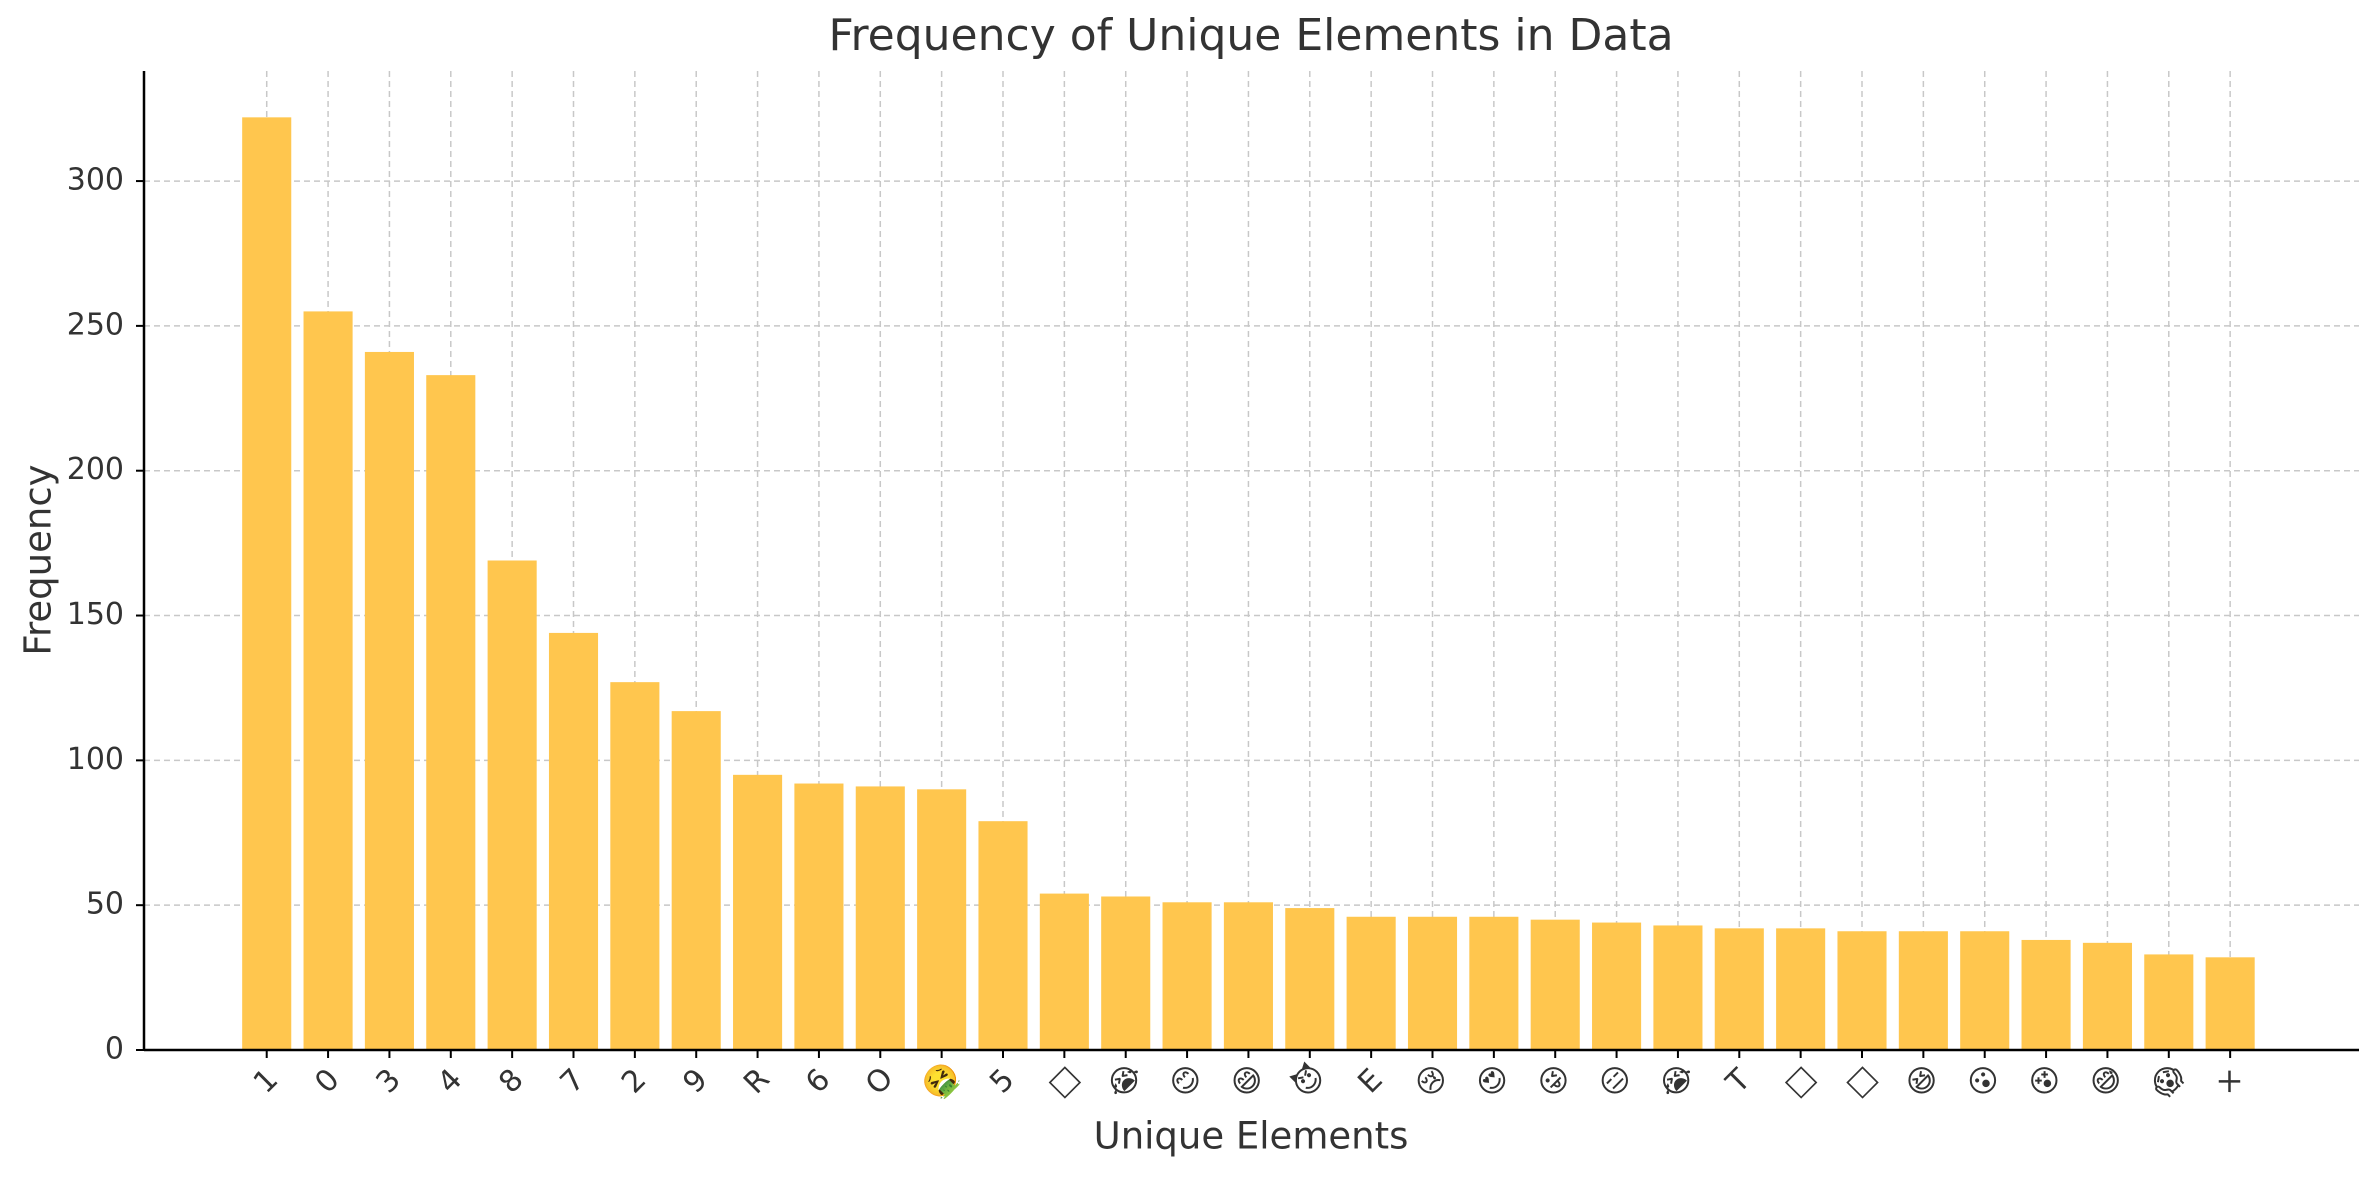 Image resolution: width=2379 pixels, height=1180 pixels. I want to click on x-tick-label: 7, so click(573, 1081).